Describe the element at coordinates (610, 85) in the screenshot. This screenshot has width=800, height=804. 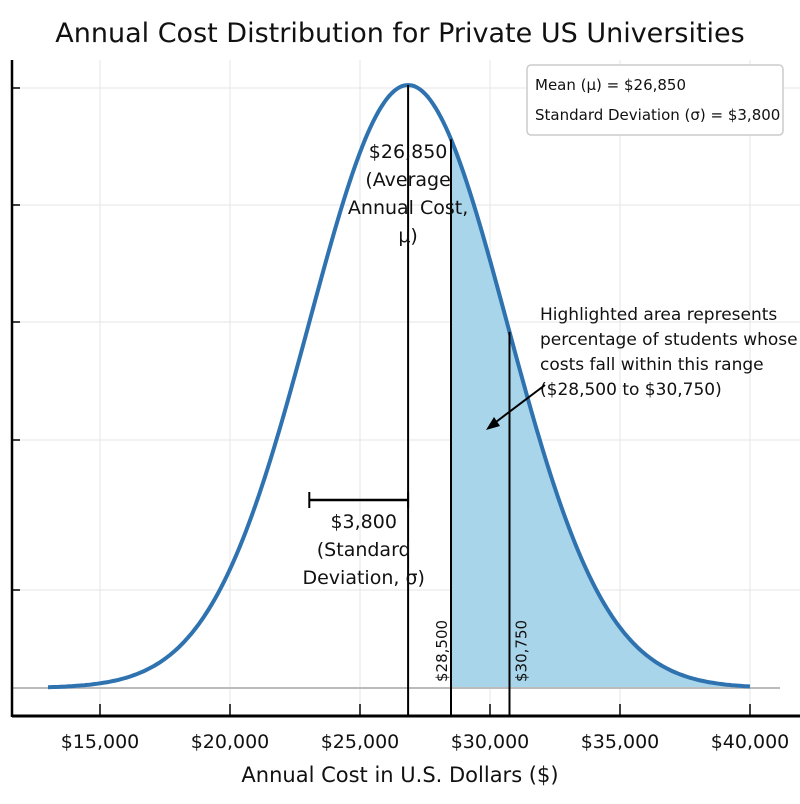
I see `legend-mean: Mean (μ) = $26,850` at that location.